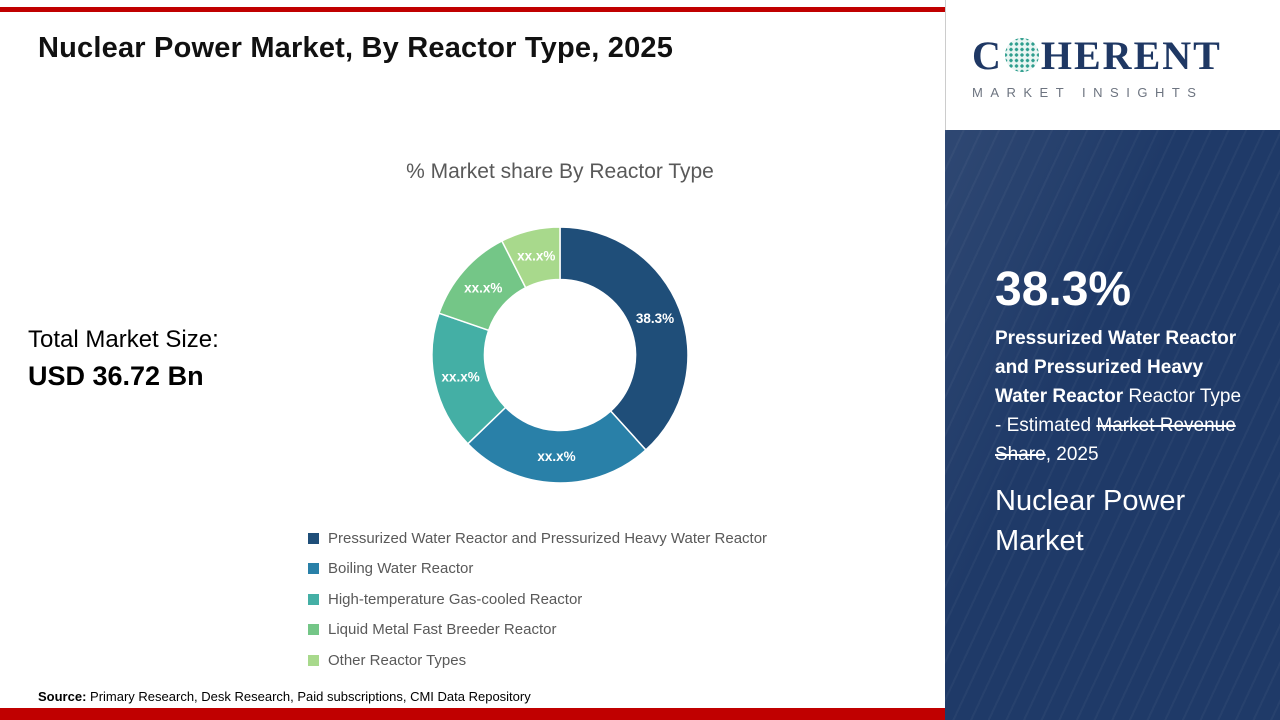 This screenshot has height=720, width=1280. What do you see at coordinates (1090, 521) in the screenshot?
I see `market-name: Nuclear Power Market` at bounding box center [1090, 521].